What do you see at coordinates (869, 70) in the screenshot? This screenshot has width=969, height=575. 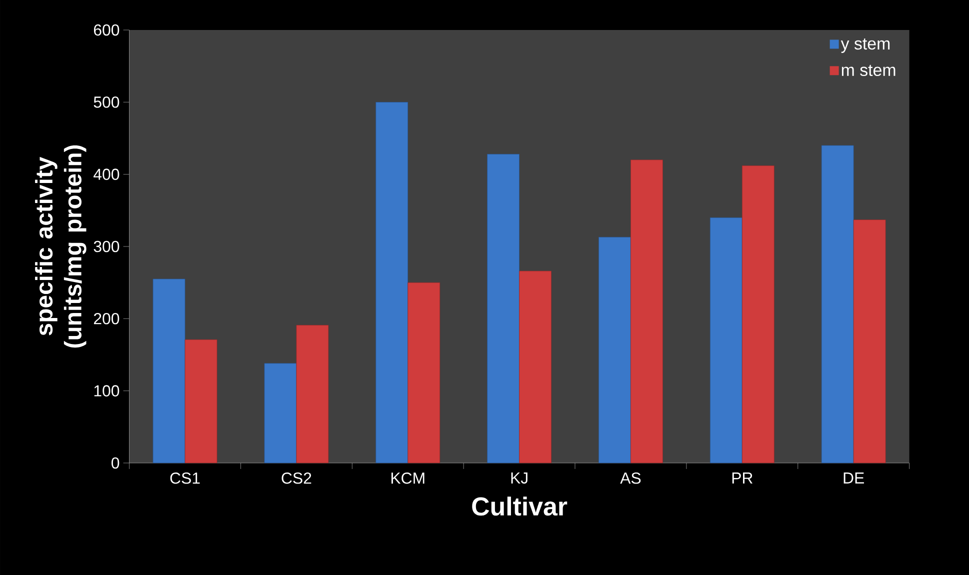 I see `legend-label: m stem` at bounding box center [869, 70].